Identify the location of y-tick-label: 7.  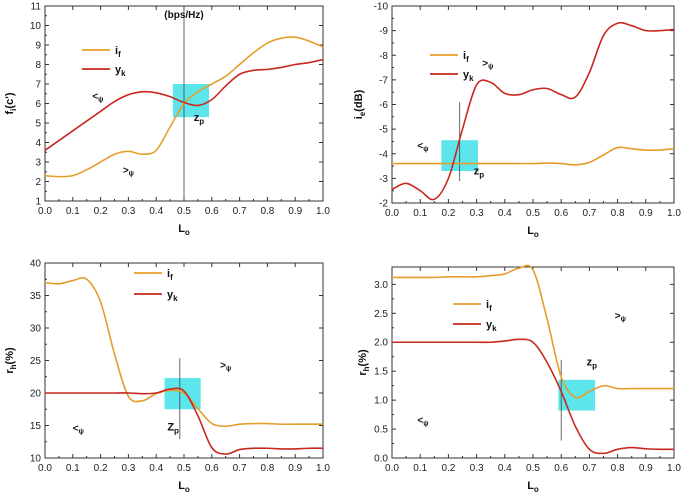
(38, 85).